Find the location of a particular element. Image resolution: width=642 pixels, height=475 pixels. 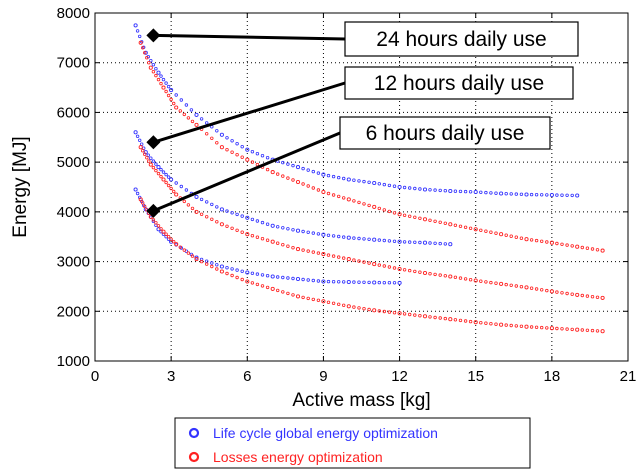

annotation-arrow is located at coordinates (249, 112).